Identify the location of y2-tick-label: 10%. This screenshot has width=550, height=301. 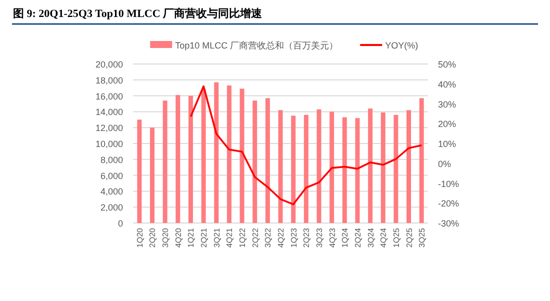
(447, 144).